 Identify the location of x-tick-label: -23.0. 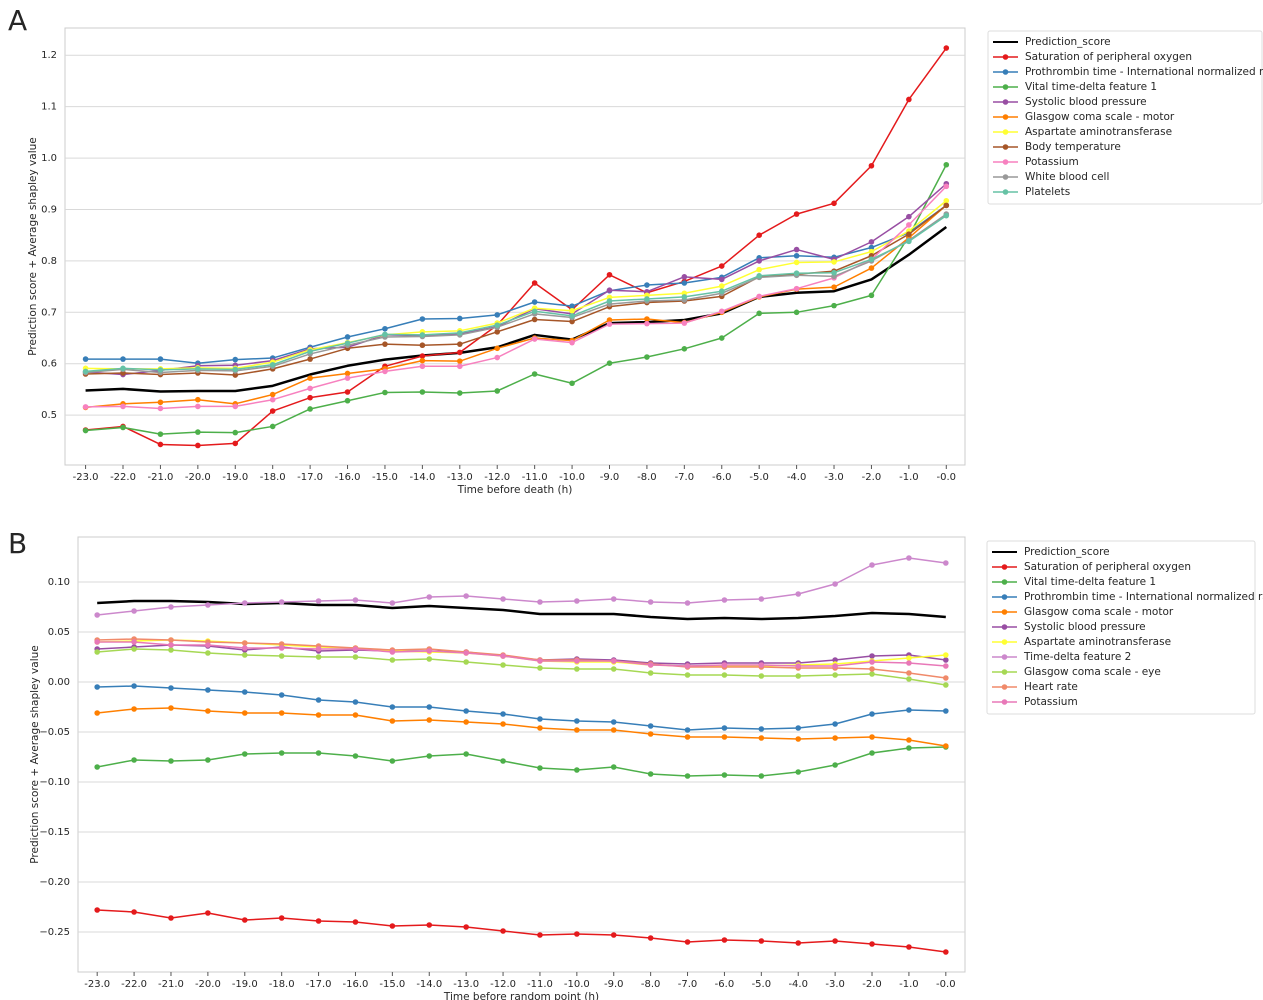
(97, 984).